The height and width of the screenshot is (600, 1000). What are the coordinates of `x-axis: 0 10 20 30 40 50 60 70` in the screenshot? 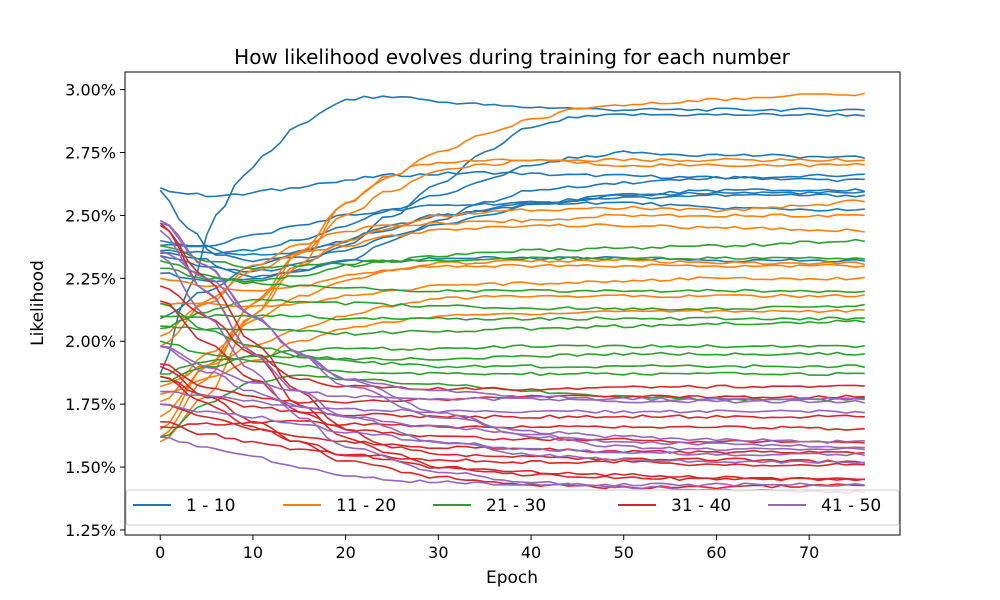 It's located at (487, 548).